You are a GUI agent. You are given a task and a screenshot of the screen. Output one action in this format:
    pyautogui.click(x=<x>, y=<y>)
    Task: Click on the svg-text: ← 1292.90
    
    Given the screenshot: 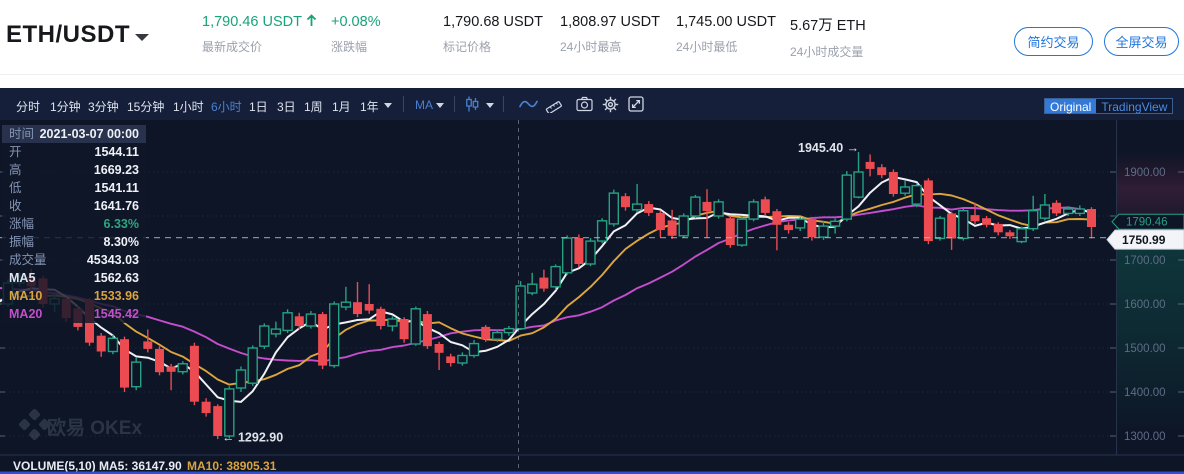 What is the action you would take?
    pyautogui.click(x=252, y=437)
    